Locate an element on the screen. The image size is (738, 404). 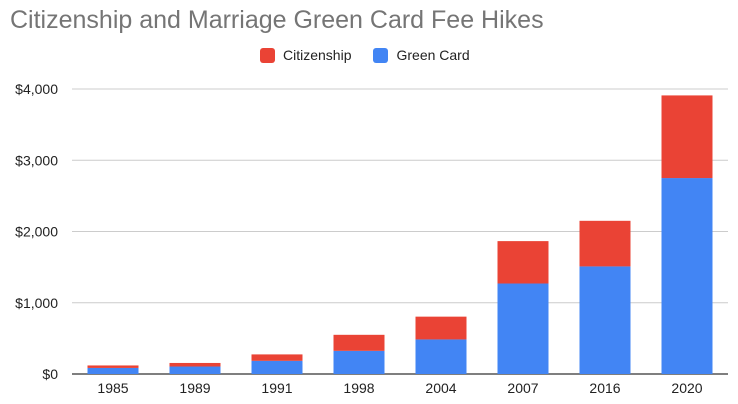
x-tick-label: 1998 is located at coordinates (358, 388).